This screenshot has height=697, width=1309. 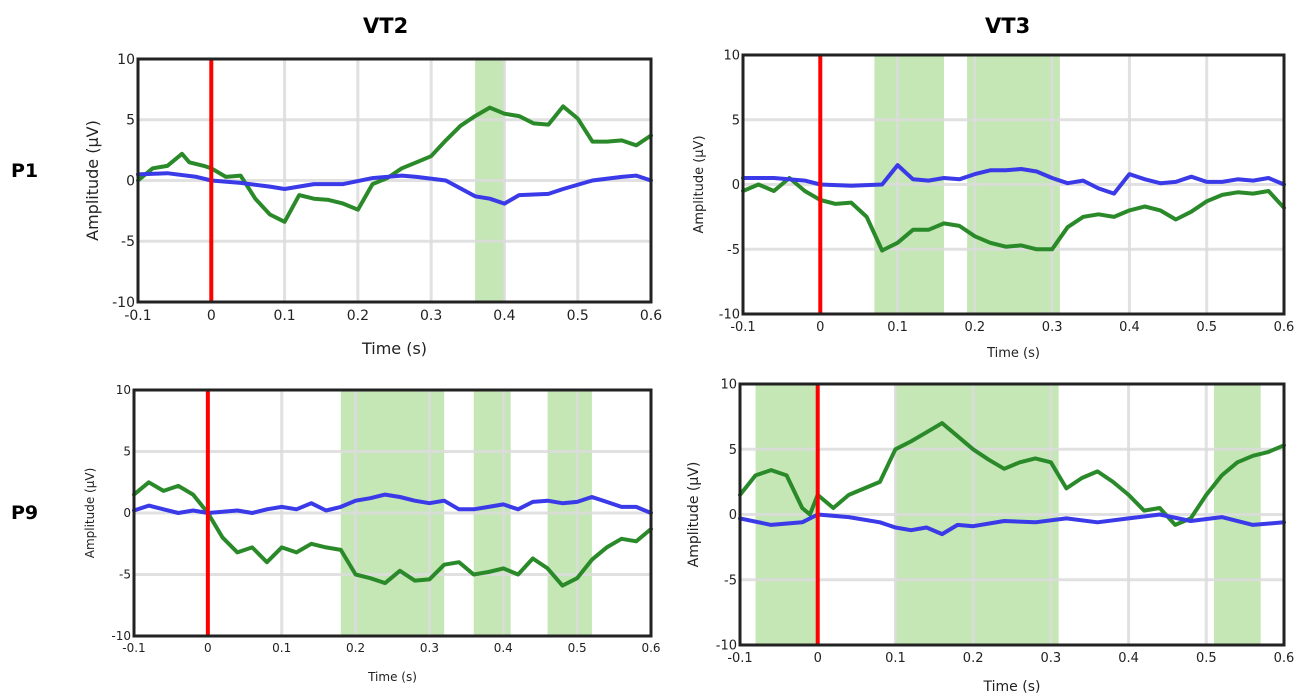 I want to click on column-title-vt2: VT2, so click(x=386, y=26).